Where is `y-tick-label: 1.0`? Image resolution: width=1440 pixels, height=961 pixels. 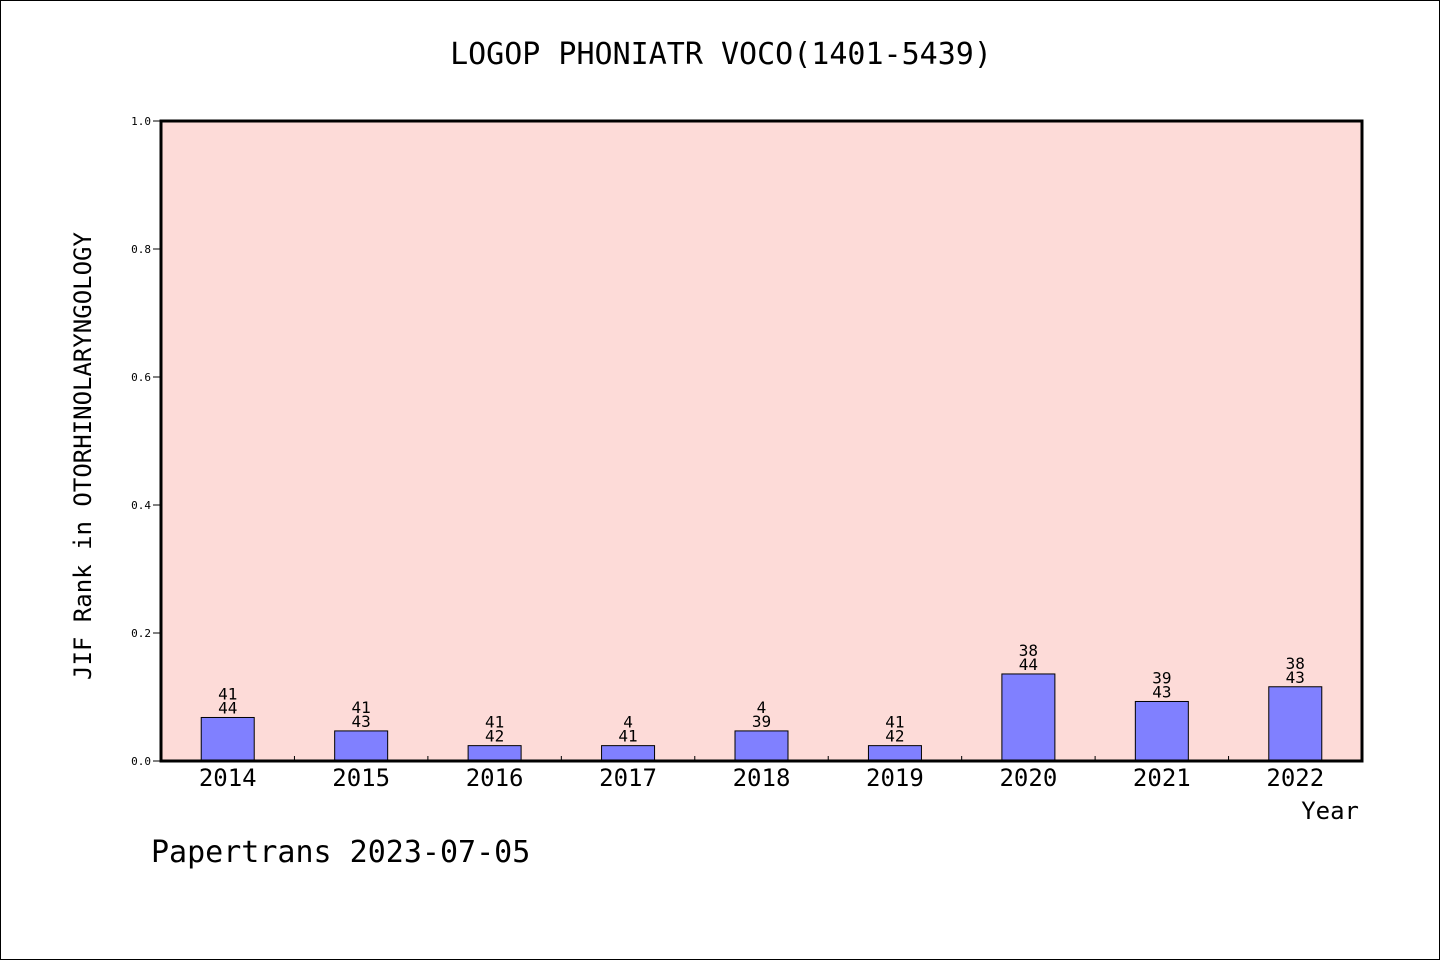 y-tick-label: 1.0 is located at coordinates (141, 121).